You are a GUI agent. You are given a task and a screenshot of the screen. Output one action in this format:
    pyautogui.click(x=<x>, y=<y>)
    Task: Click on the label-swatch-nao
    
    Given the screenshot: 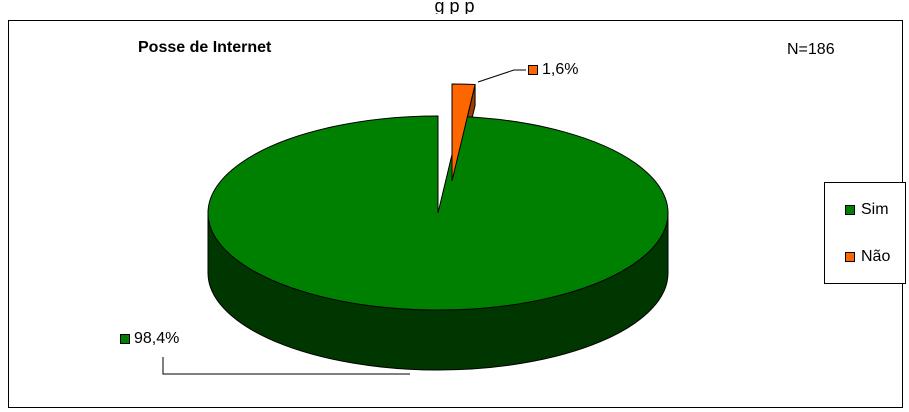 What is the action you would take?
    pyautogui.click(x=533, y=70)
    